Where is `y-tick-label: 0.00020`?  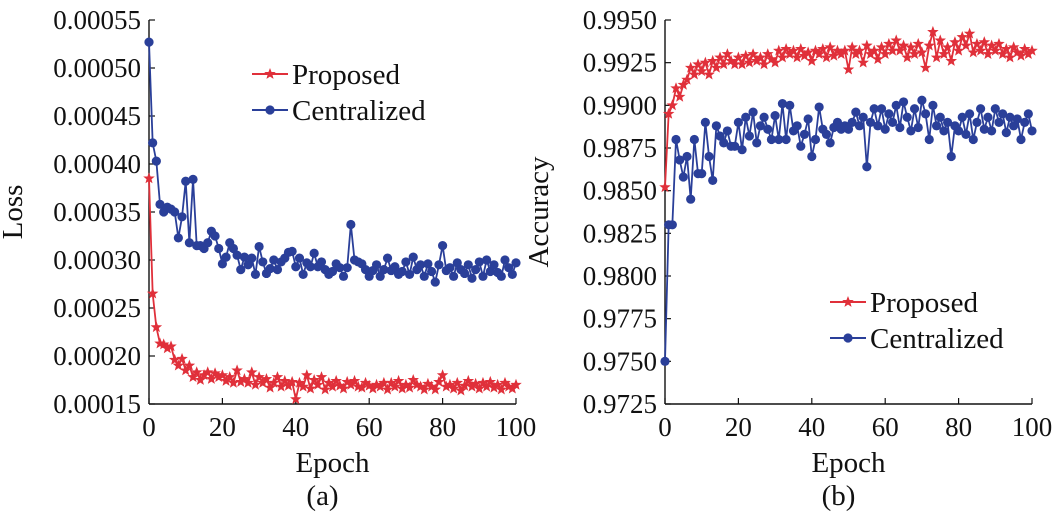
y-tick-label: 0.00020 is located at coordinates (97, 356).